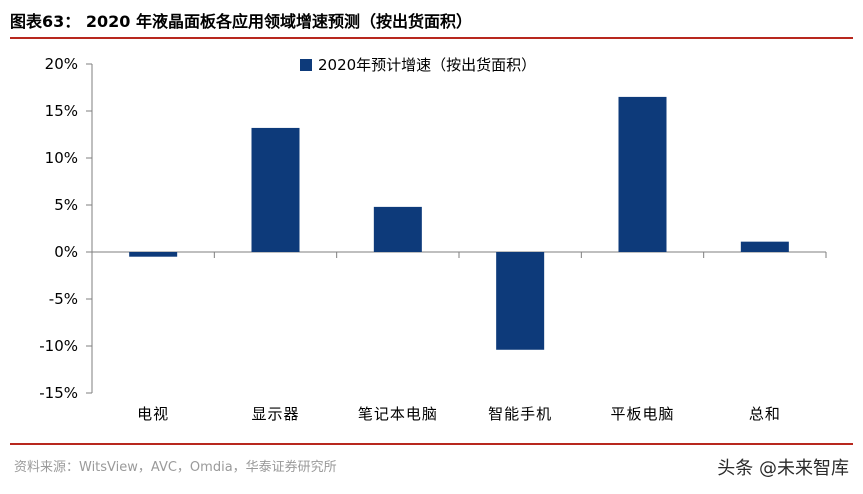  Describe the element at coordinates (783, 468) in the screenshot. I see `watermark: 头条 @未来智库` at that location.